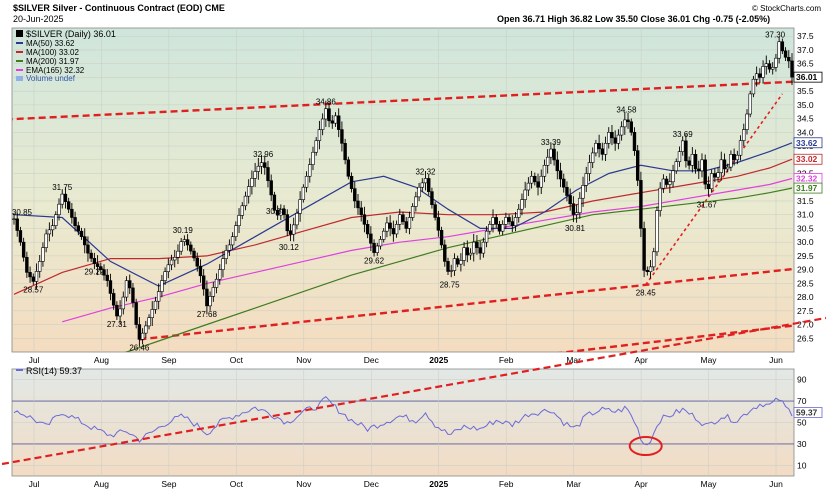 This screenshot has width=828, height=494. Describe the element at coordinates (776, 360) in the screenshot. I see `x-tick-label: Jun` at that location.